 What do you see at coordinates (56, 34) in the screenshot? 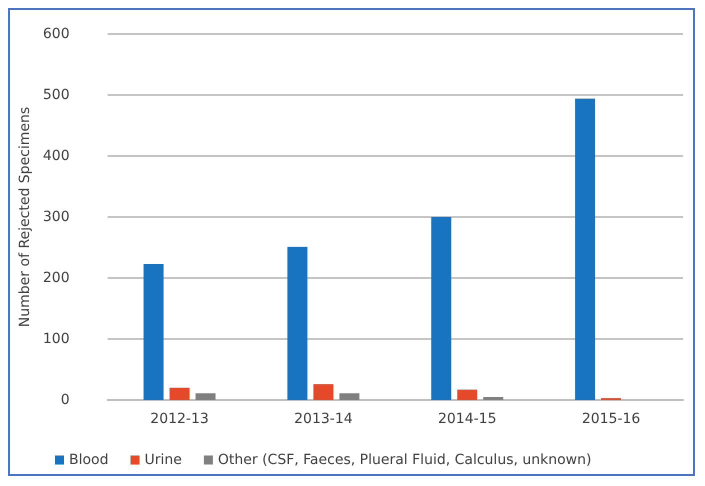
I see `y-tick-label: 600` at bounding box center [56, 34].